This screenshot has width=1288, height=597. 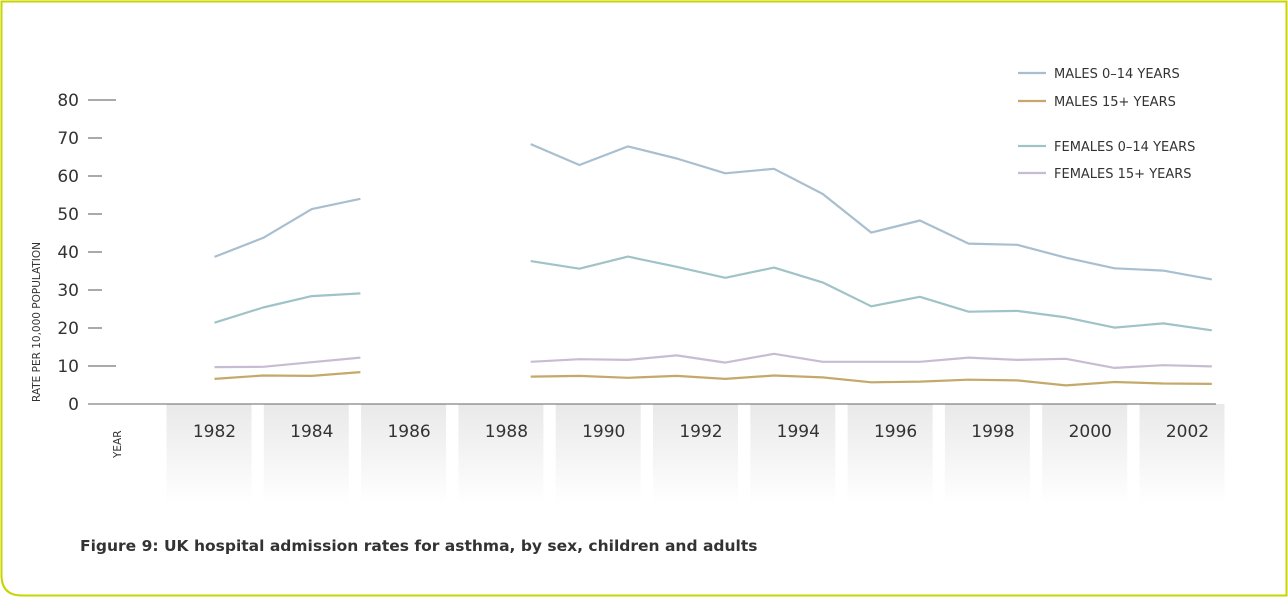 What do you see at coordinates (37, 322) in the screenshot?
I see `y-axis-label: RATE PER 10,000 POPULATION` at bounding box center [37, 322].